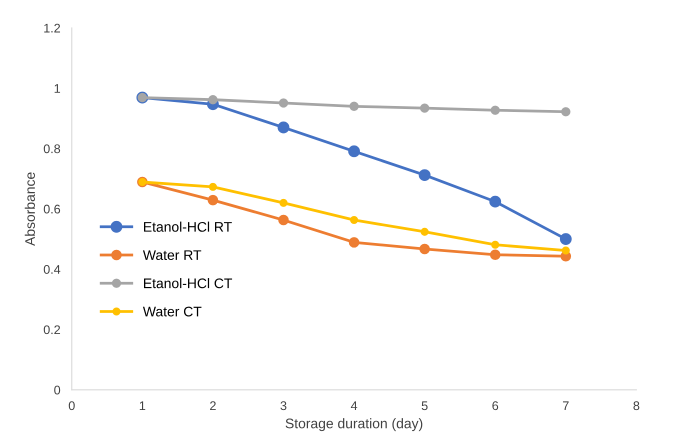 Image resolution: width=677 pixels, height=443 pixels. Describe the element at coordinates (71, 405) in the screenshot. I see `x-tick-label: 0` at that location.